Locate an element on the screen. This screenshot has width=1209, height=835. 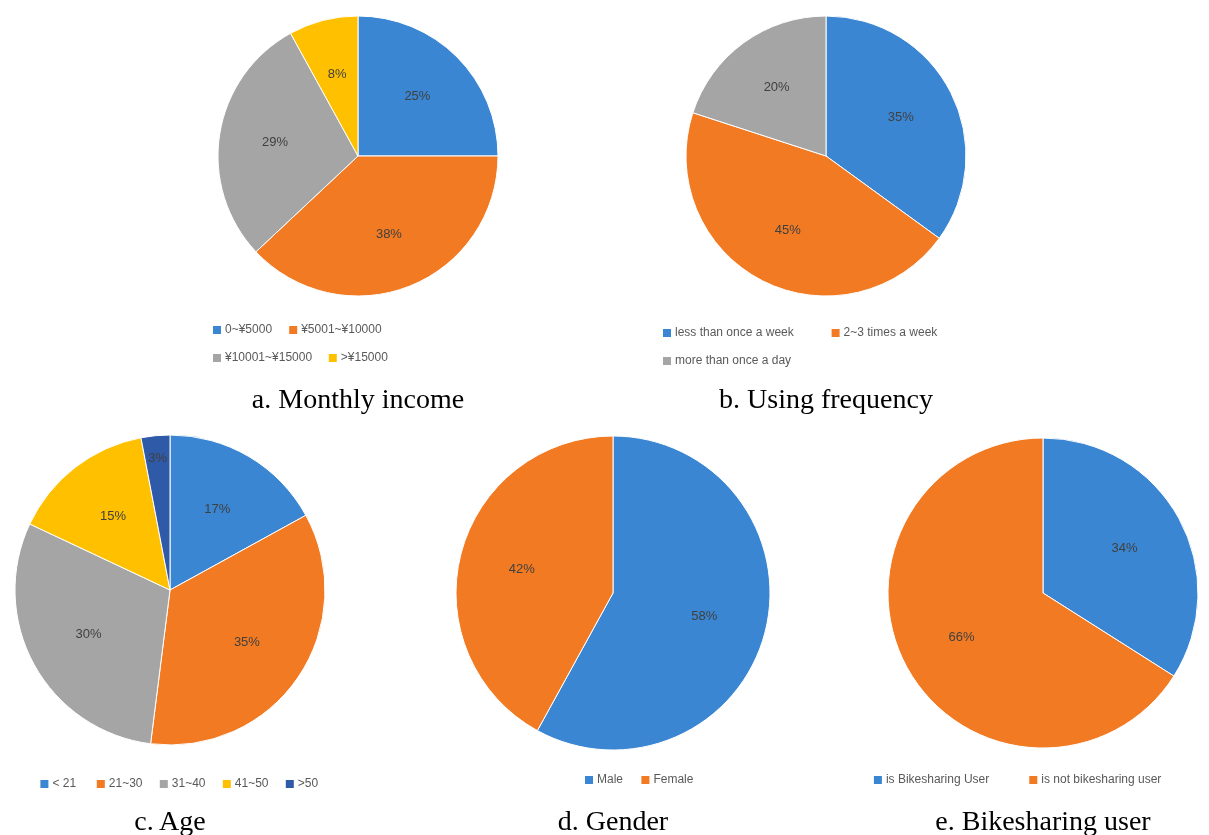
legend-label: >¥15000 is located at coordinates (364, 357).